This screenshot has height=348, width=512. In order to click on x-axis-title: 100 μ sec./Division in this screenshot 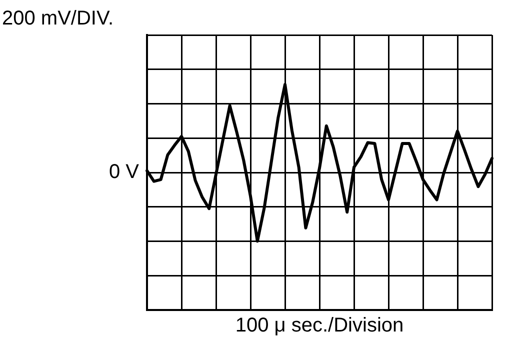, I will do `click(319, 325)`.